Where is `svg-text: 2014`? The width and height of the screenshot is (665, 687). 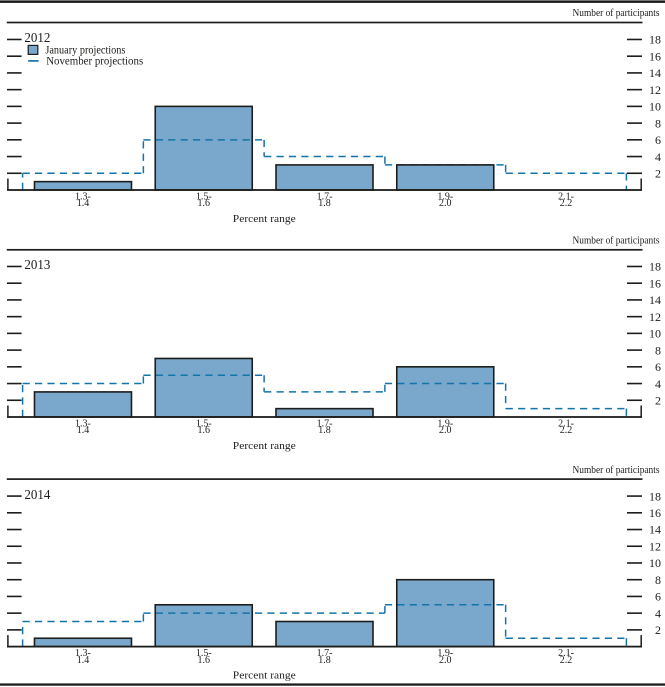
svg-text: 2014 is located at coordinates (37, 494).